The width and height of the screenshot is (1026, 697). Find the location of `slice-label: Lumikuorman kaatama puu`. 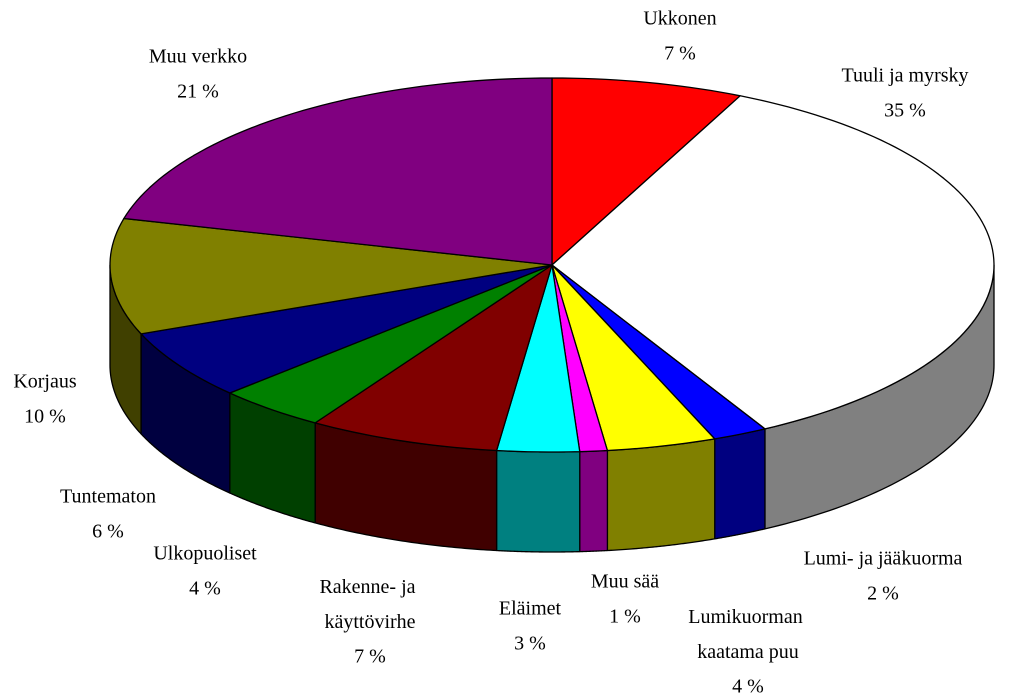

slice-label: Lumikuorman kaatama puu is located at coordinates (747, 634).